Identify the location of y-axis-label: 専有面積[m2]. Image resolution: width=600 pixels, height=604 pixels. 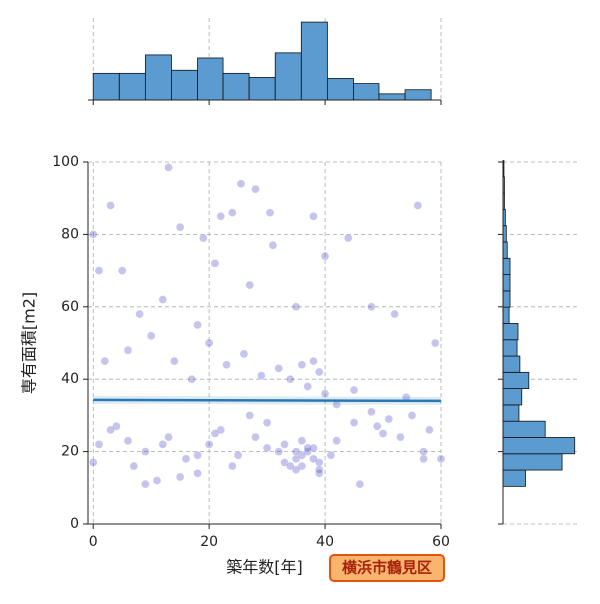
(29, 343).